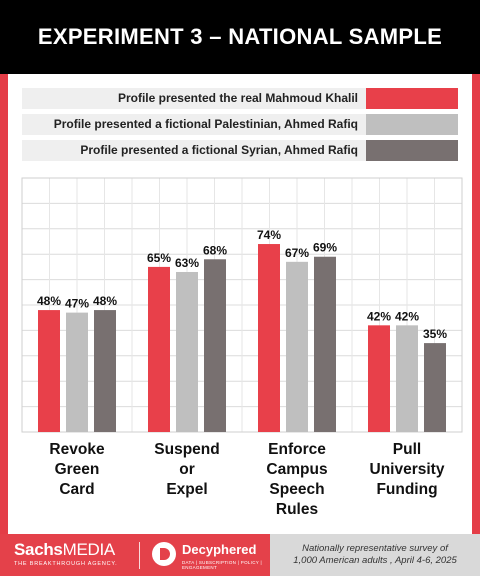  Describe the element at coordinates (187, 263) in the screenshot. I see `data-label: 63%` at that location.